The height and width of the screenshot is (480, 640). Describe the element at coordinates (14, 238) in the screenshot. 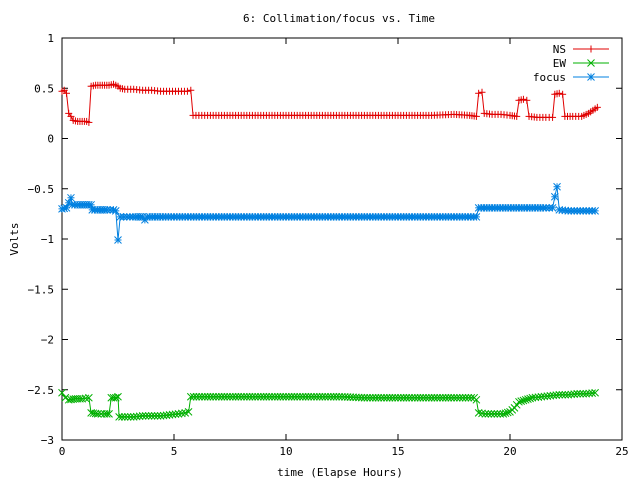

I see `y-axis-title: Volts` at that location.